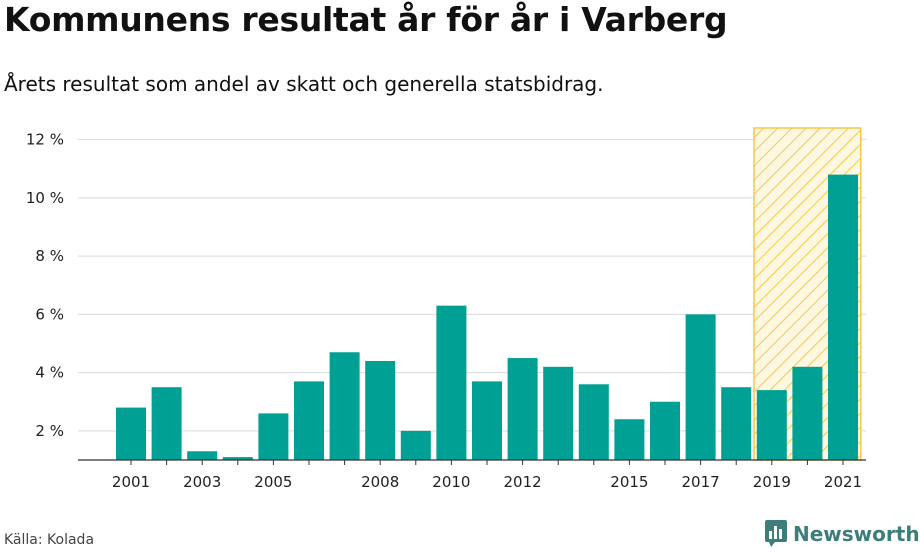 This screenshot has height=552, width=920. Describe the element at coordinates (843, 317) in the screenshot. I see `bar-2021` at that location.